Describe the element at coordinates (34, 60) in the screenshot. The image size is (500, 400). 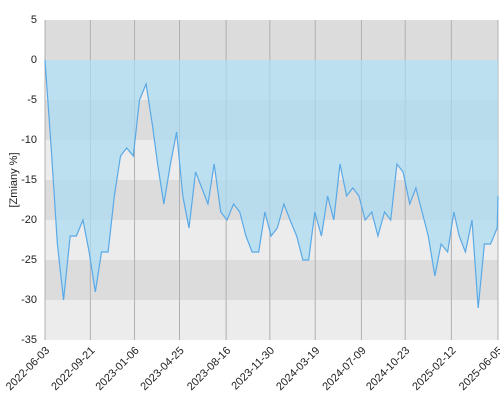
I see `y-tick-label: 0` at that location.